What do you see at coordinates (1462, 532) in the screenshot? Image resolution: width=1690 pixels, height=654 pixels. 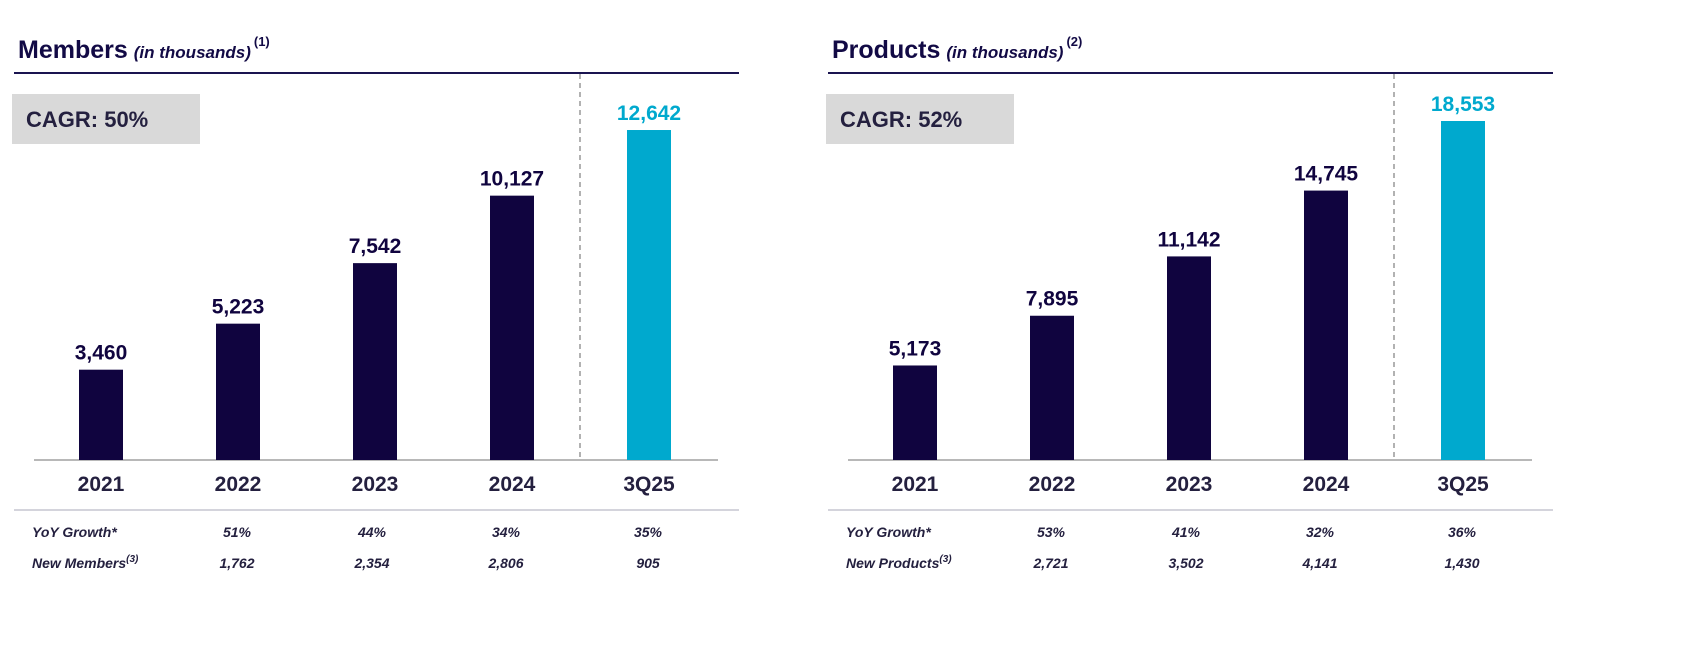 I see `table-cell: 36%` at bounding box center [1462, 532].